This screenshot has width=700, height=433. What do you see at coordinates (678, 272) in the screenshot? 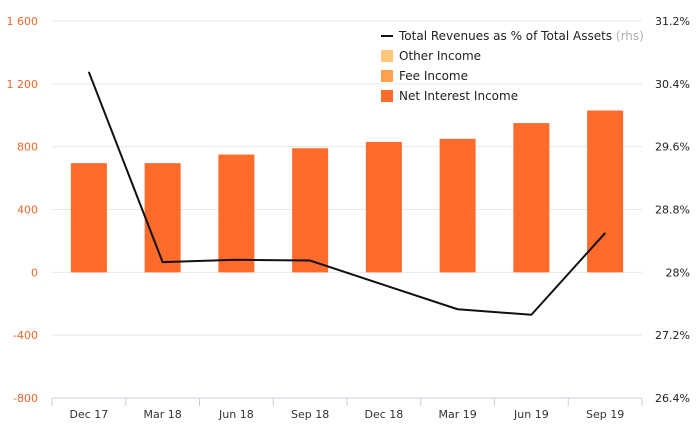
I see `y-right-tick-label: 28%` at bounding box center [678, 272].